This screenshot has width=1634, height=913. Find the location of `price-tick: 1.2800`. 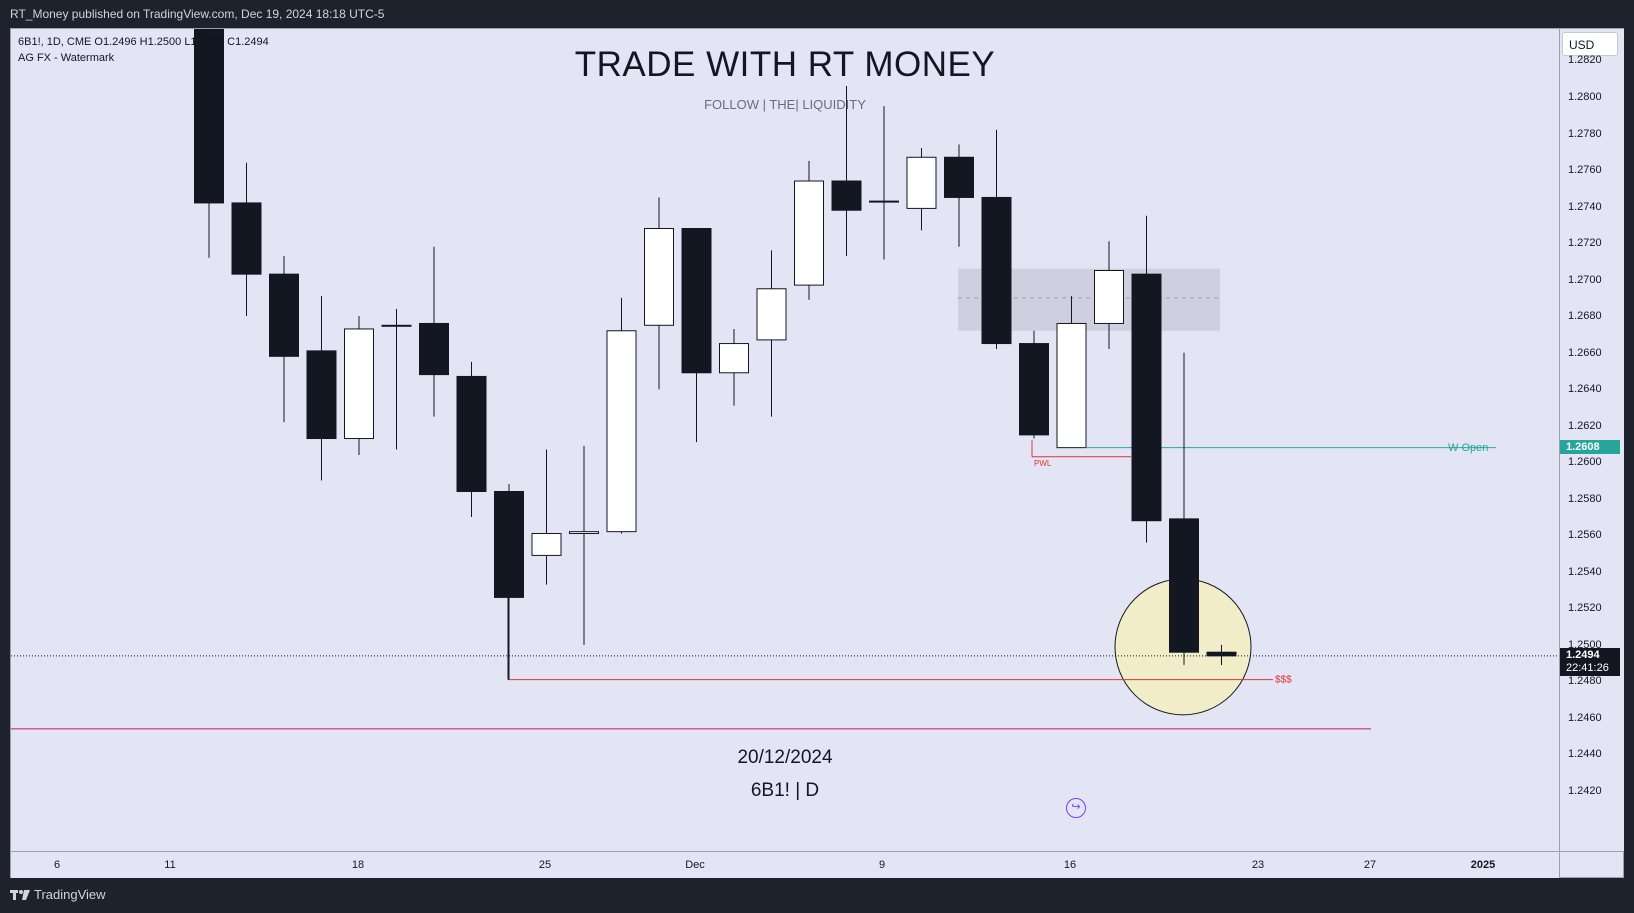

price-tick: 1.2800 is located at coordinates (1585, 97).